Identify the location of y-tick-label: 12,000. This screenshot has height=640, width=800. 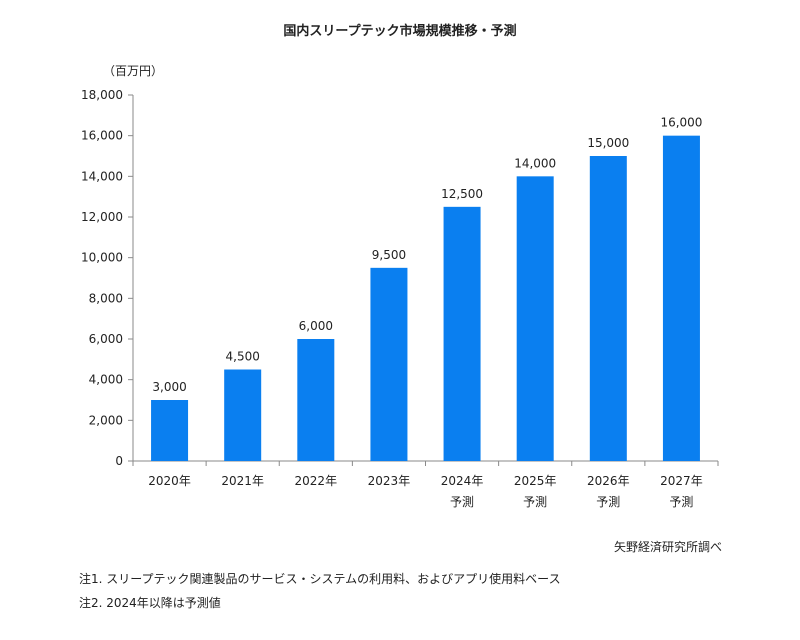
(102, 217).